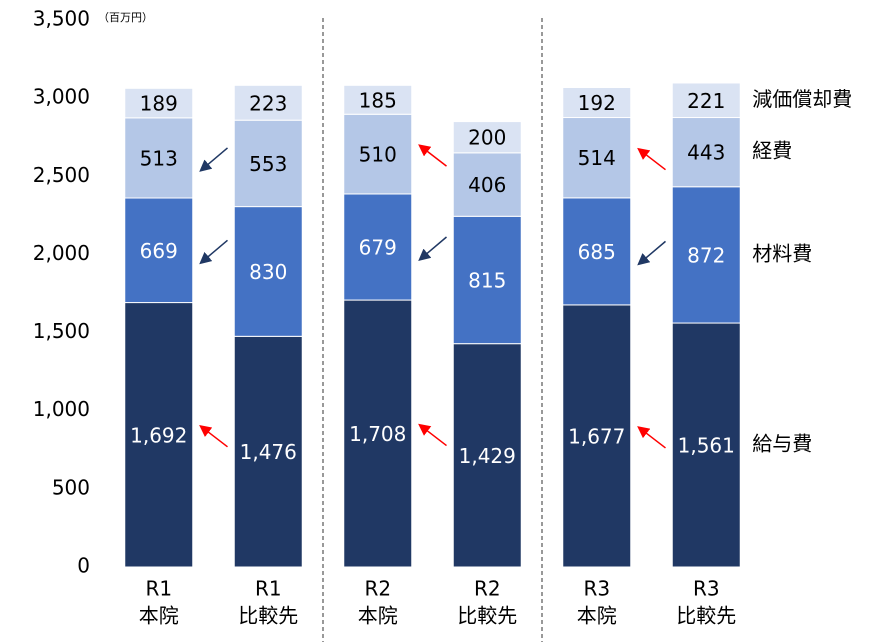 This screenshot has width=869, height=642. I want to click on data-label: 815, so click(487, 280).